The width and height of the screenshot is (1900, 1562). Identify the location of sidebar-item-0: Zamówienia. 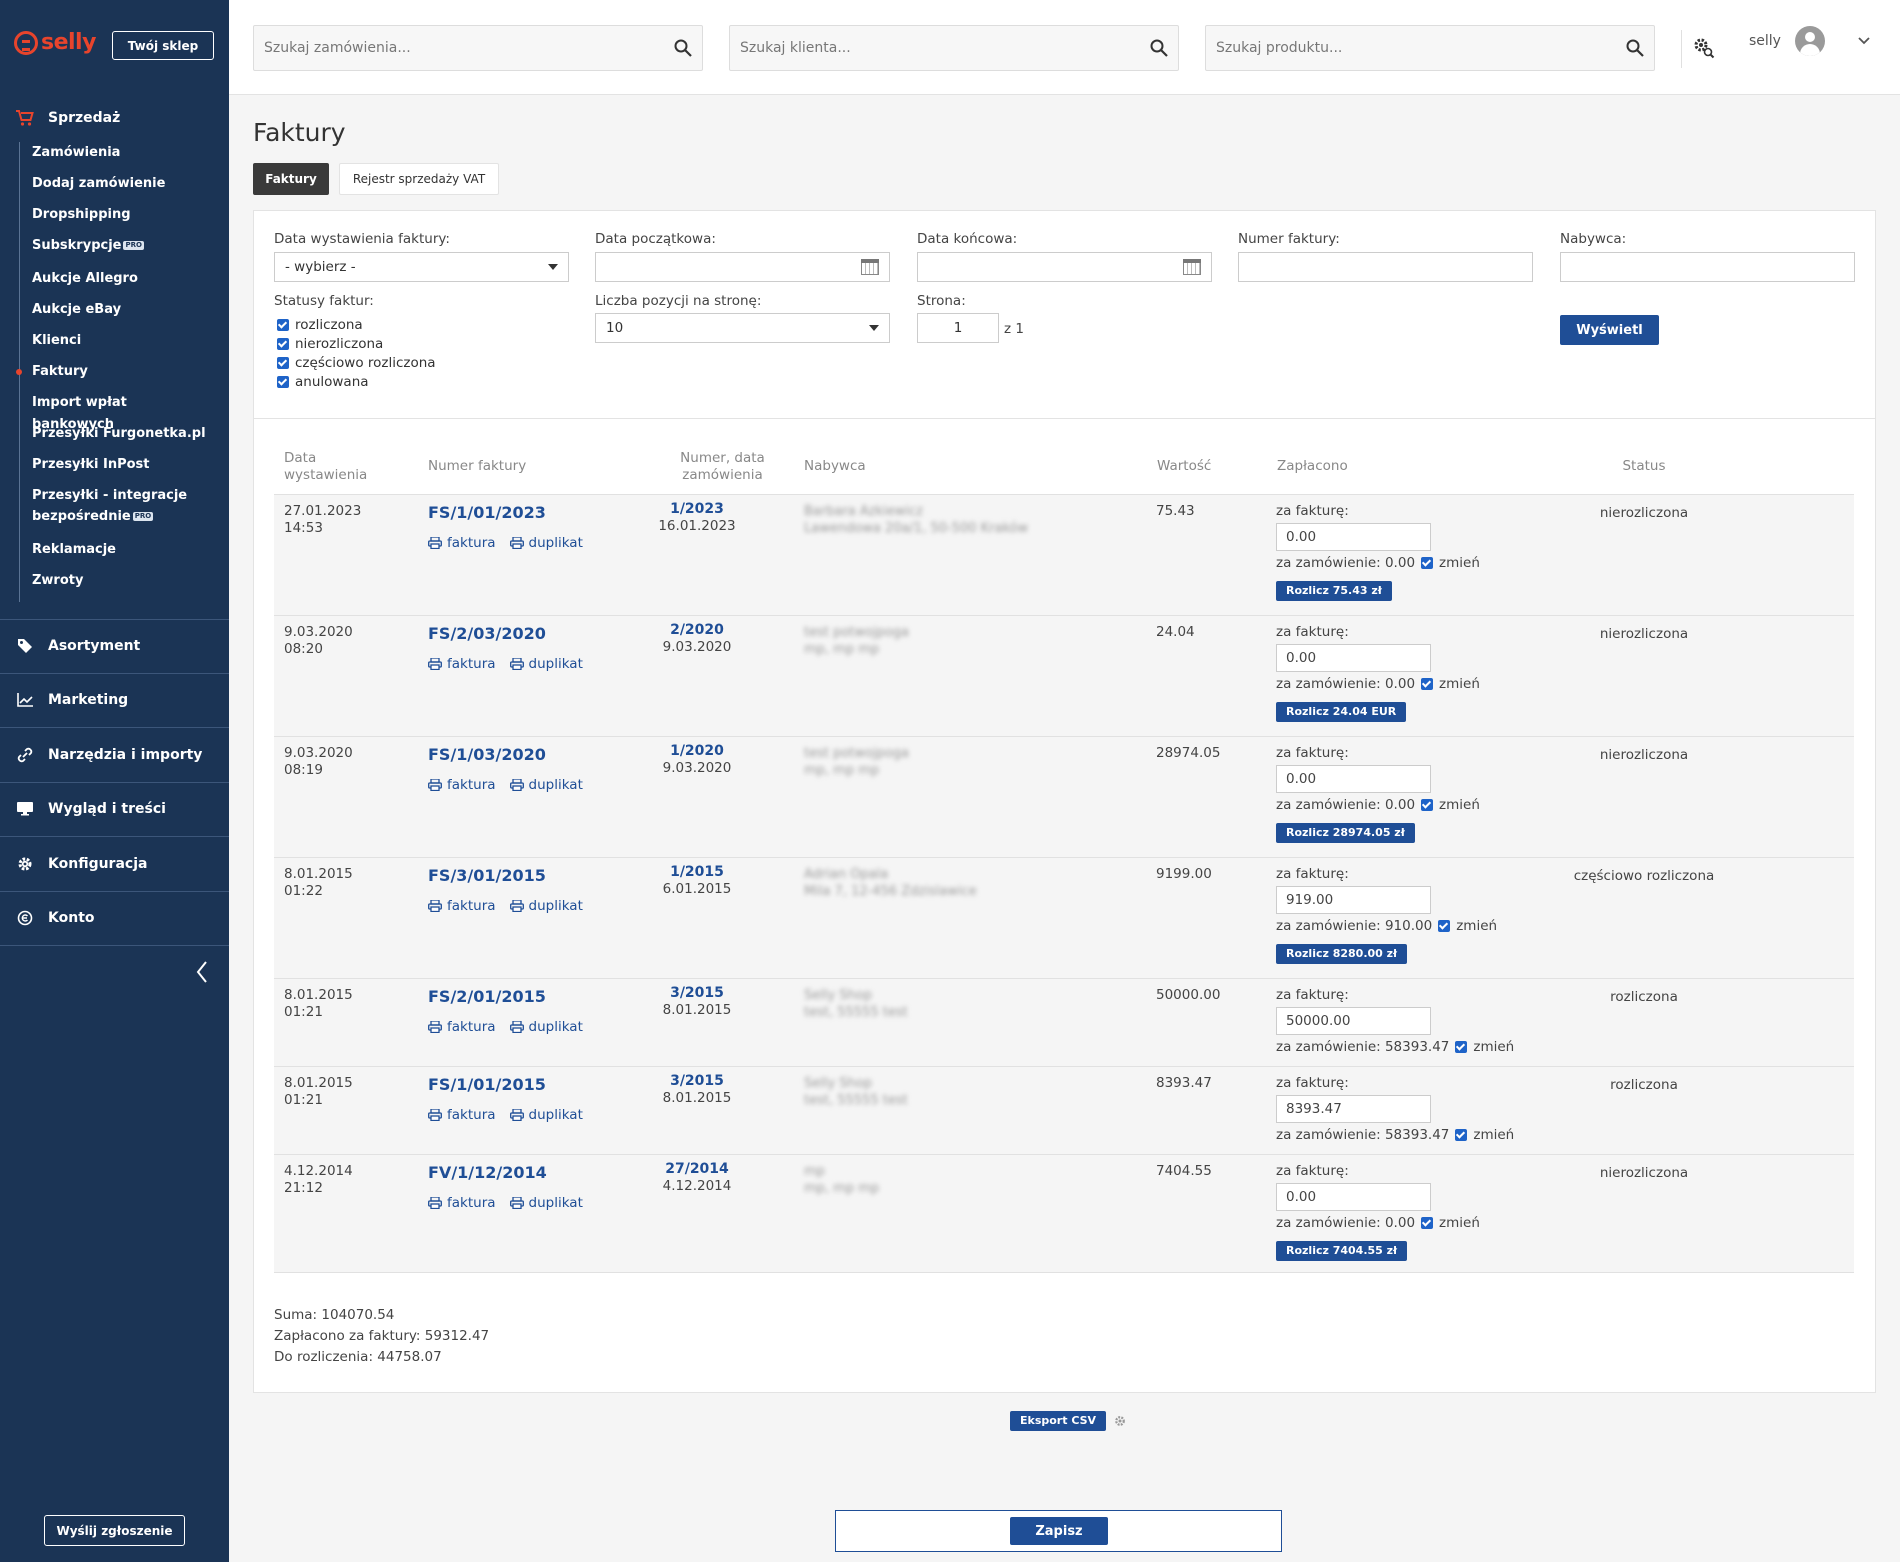
(115, 153).